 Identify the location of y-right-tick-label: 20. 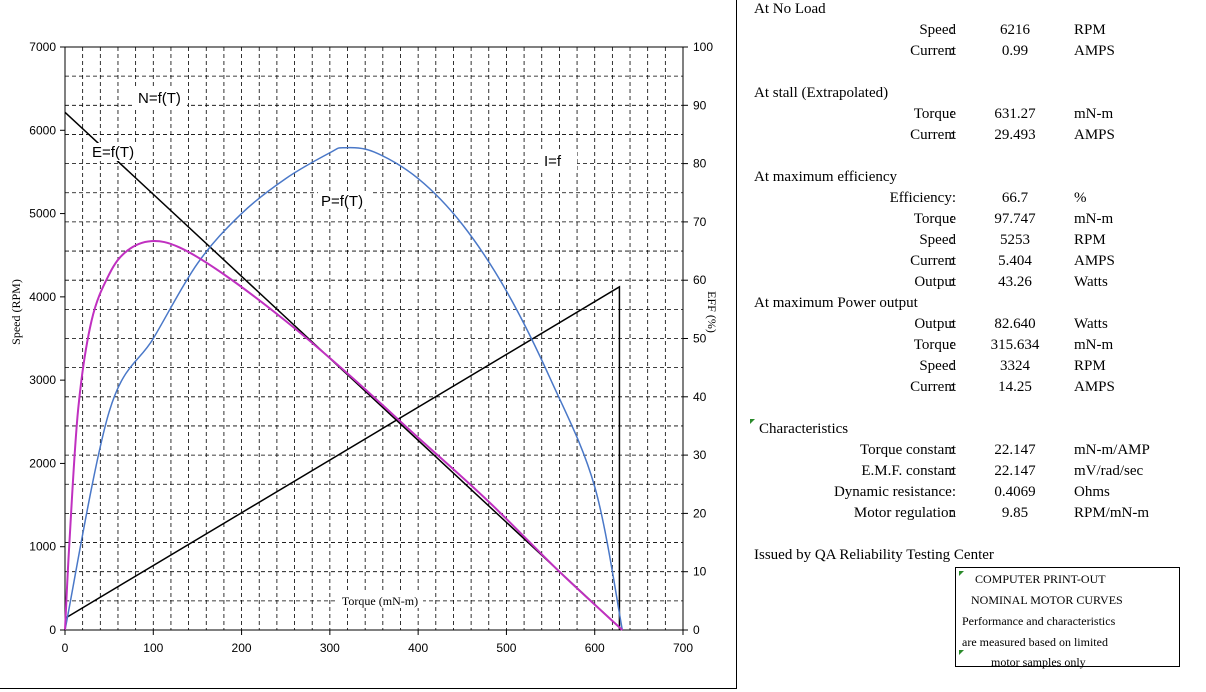
(700, 513).